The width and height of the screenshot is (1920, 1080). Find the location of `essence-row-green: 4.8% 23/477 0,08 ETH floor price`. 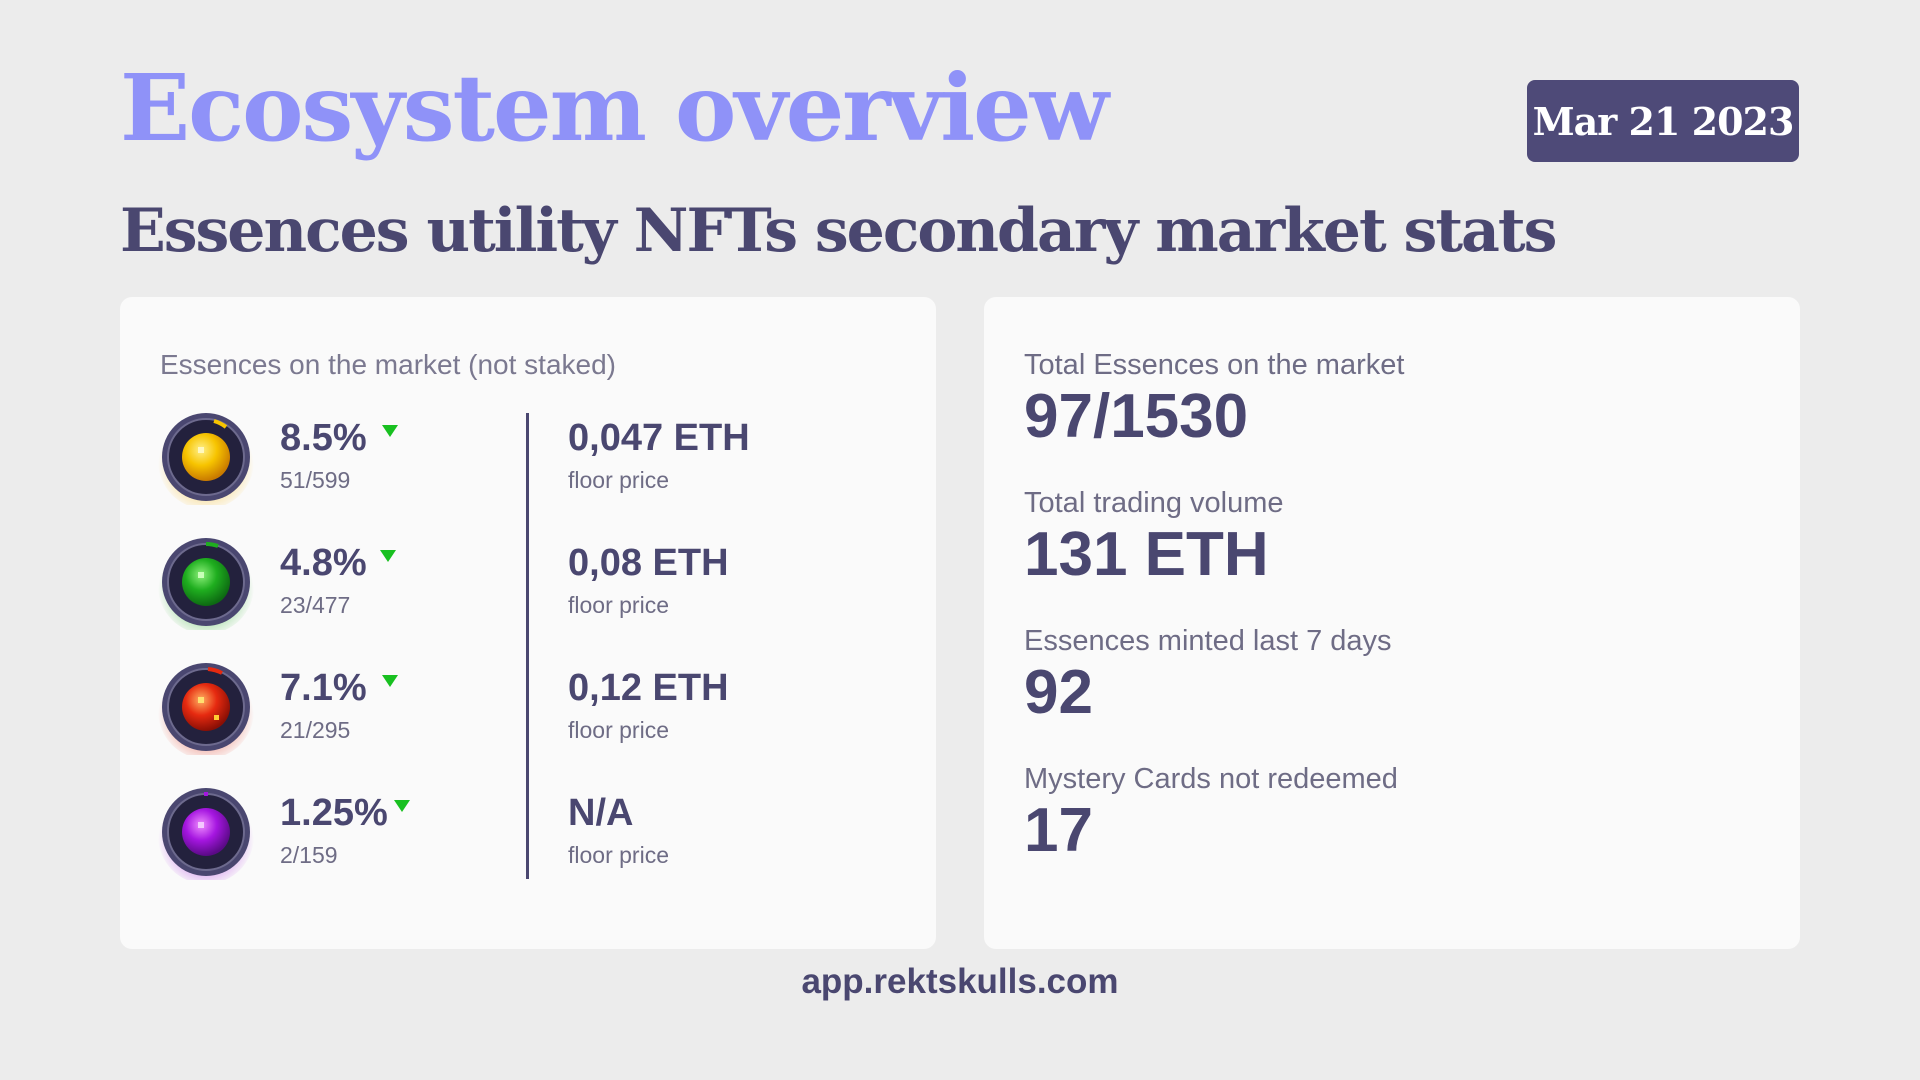

essence-row-green: 4.8% 23/477 0,08 ETH floor price is located at coordinates (528, 584).